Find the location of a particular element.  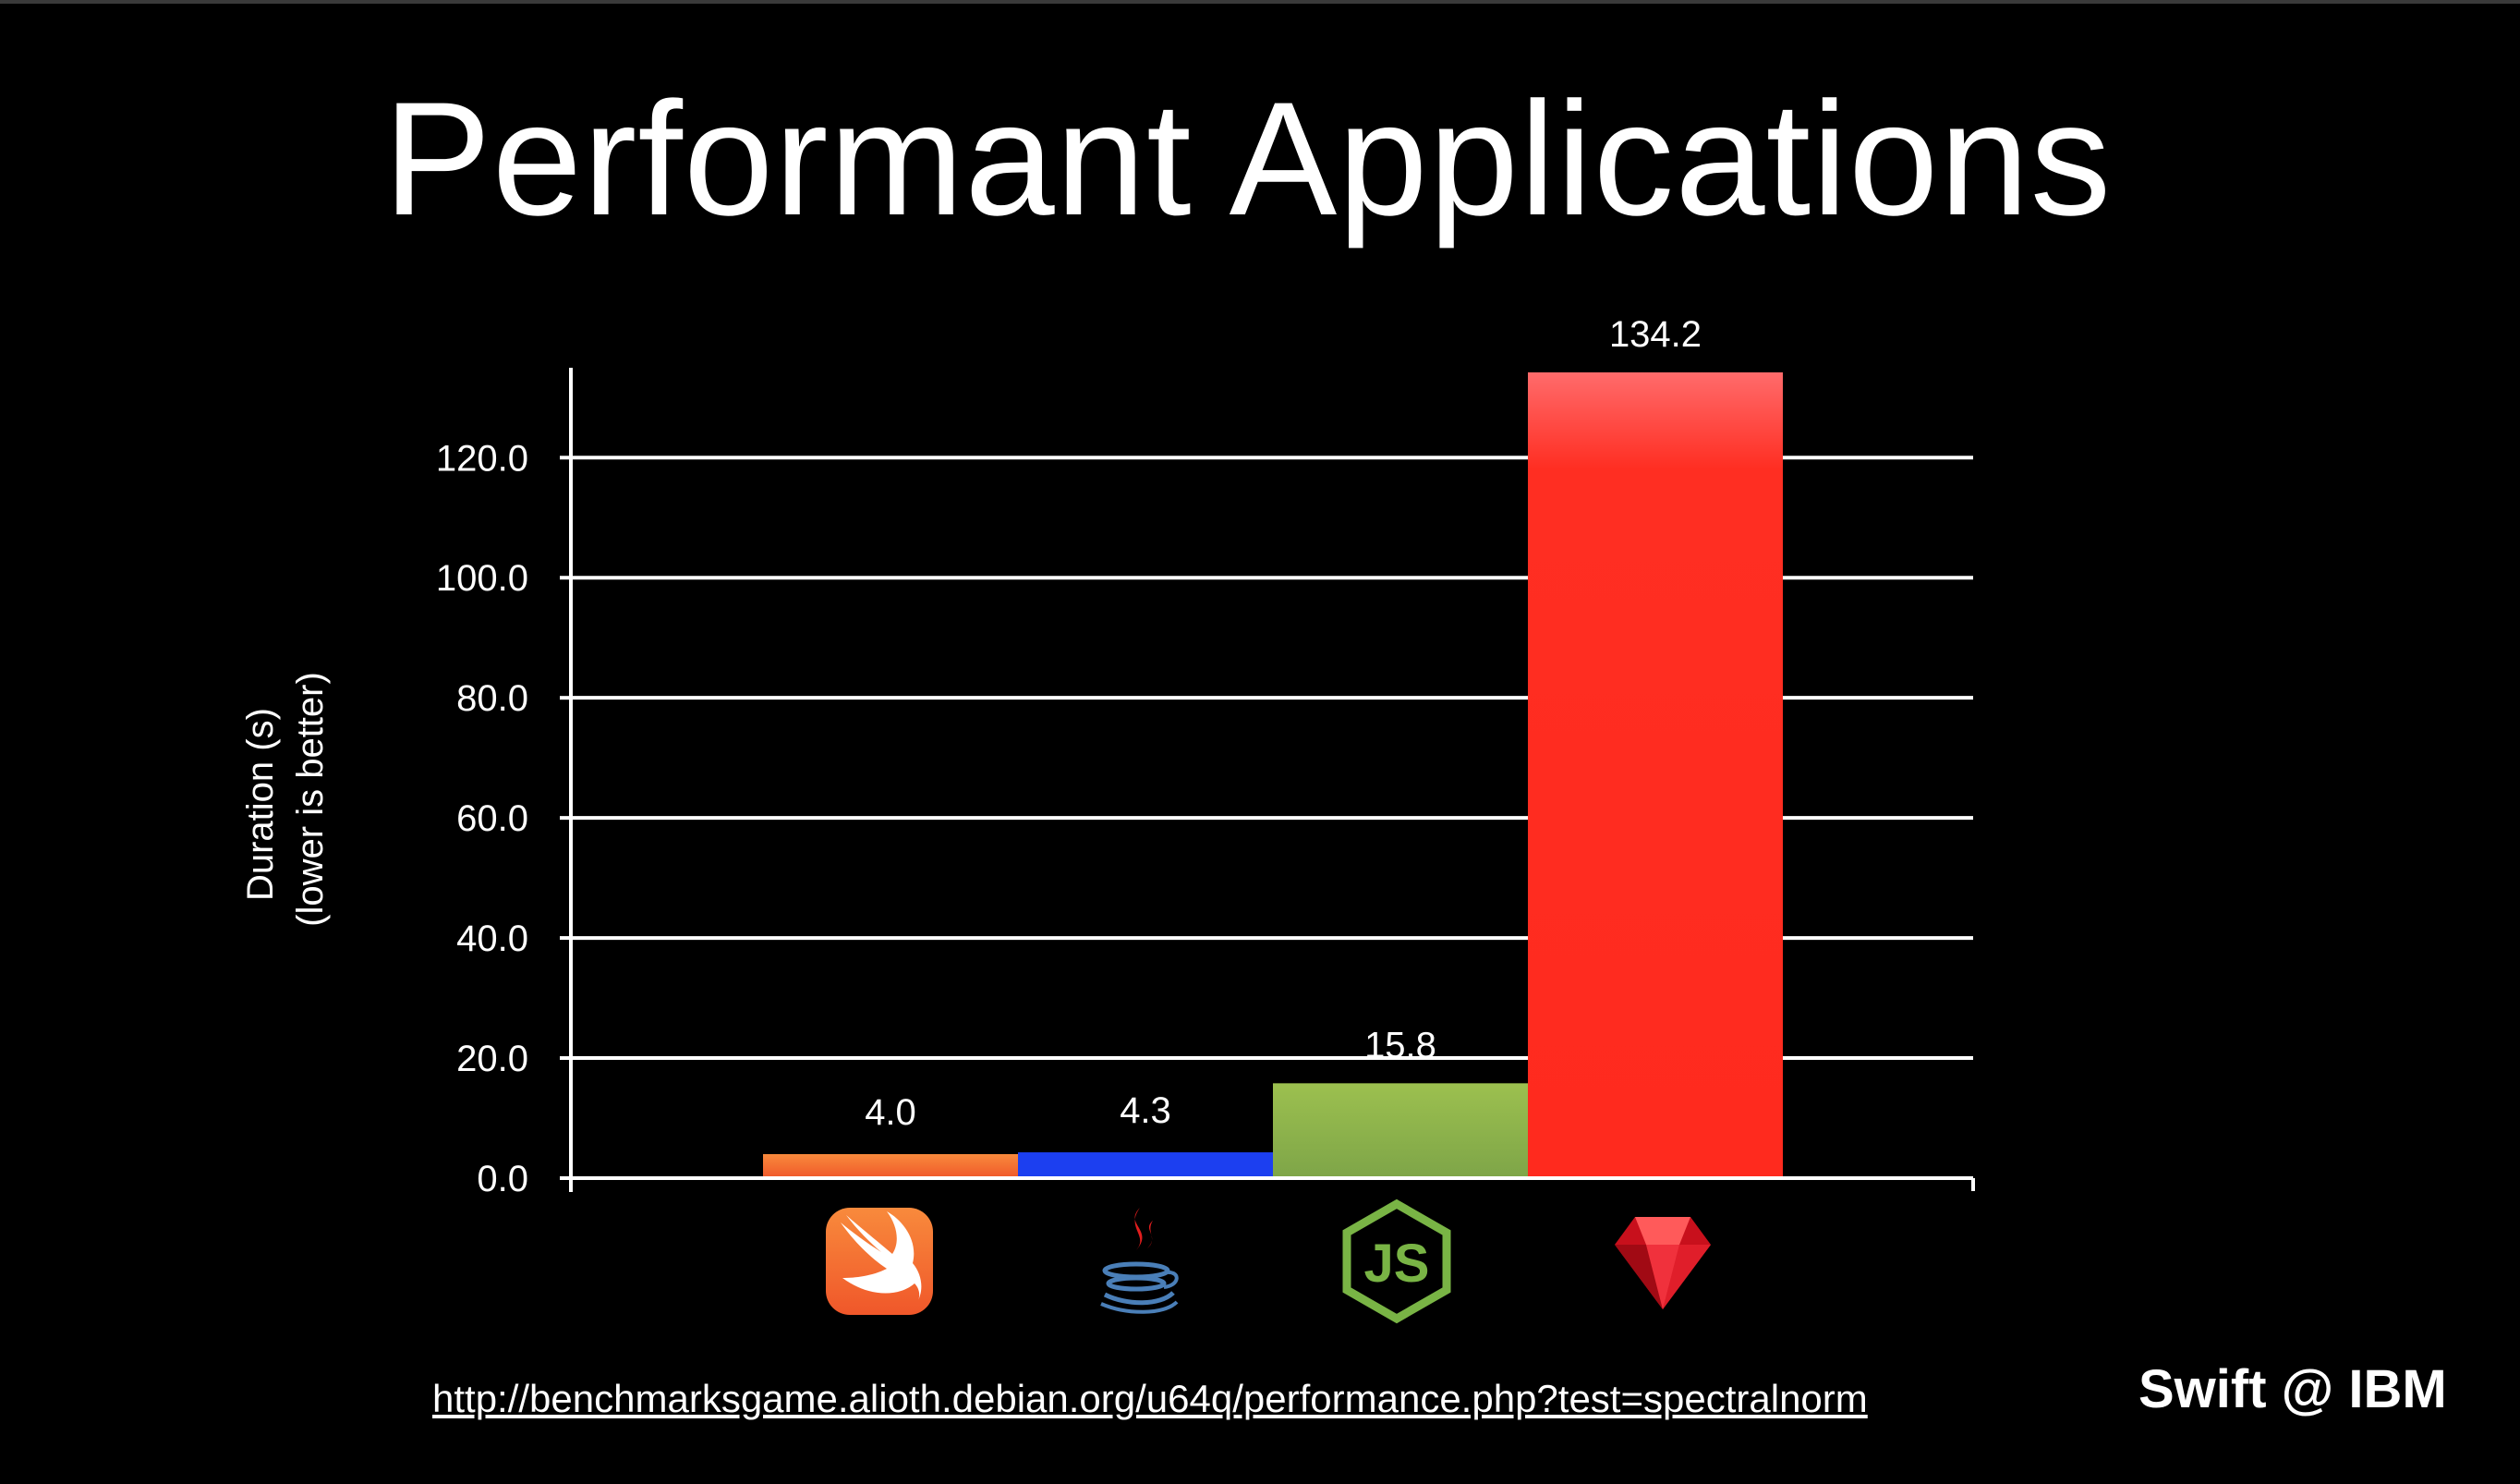

value-label: 4.3 is located at coordinates (1145, 1110).